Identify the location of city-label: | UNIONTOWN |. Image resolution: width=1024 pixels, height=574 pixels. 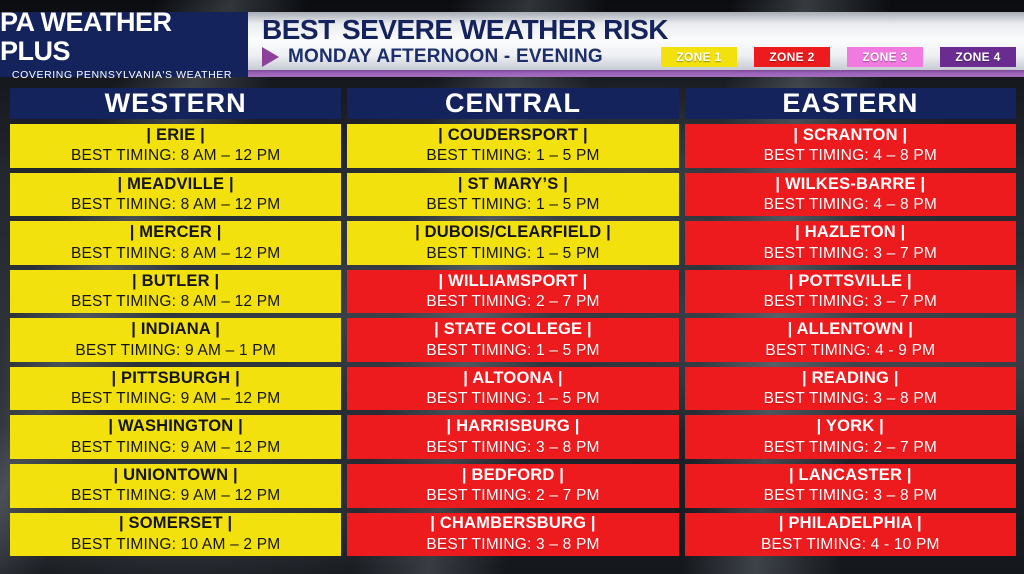
(175, 474).